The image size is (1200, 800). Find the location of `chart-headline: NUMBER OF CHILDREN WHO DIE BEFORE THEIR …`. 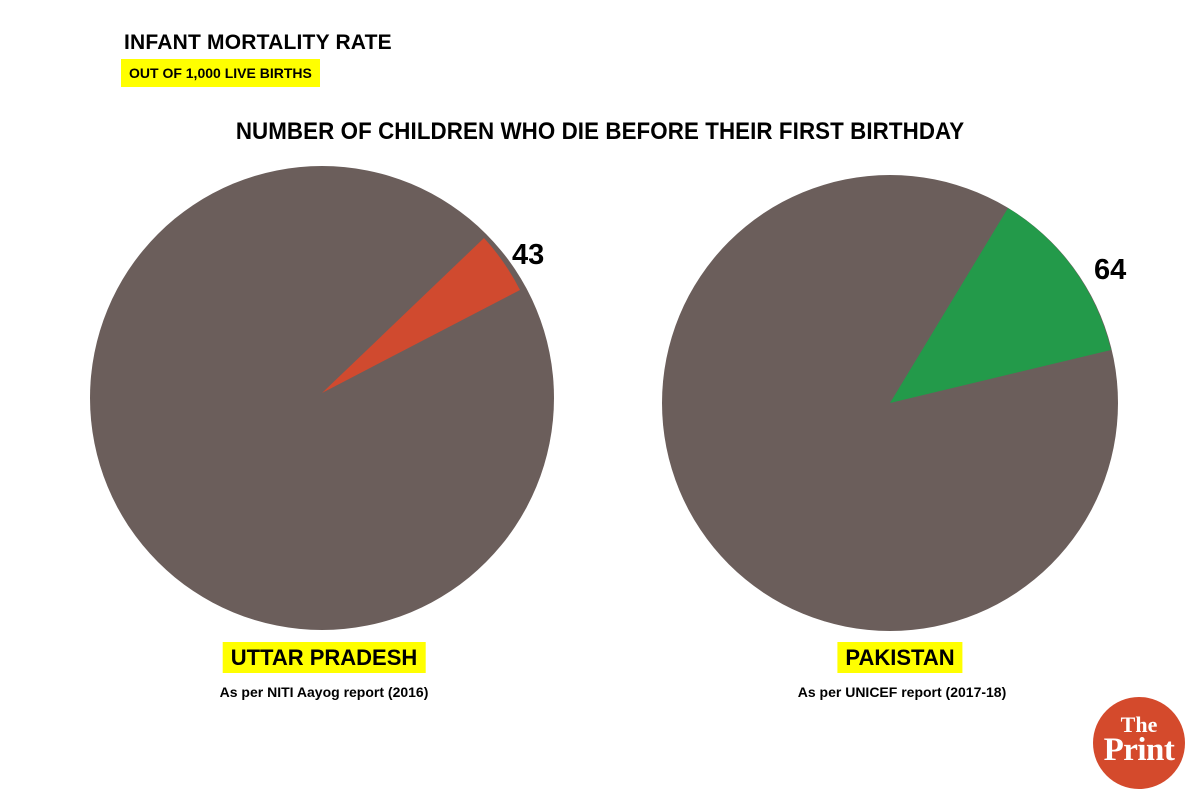

chart-headline: NUMBER OF CHILDREN WHO DIE BEFORE THEIR … is located at coordinates (600, 131).